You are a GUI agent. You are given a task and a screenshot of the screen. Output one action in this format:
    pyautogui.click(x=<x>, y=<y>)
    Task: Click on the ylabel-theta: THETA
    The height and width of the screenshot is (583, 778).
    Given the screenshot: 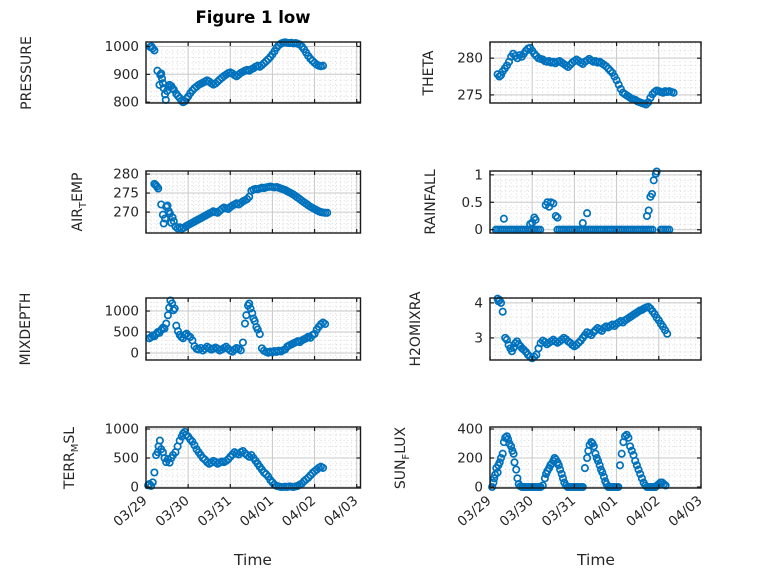 What is the action you would take?
    pyautogui.click(x=429, y=72)
    